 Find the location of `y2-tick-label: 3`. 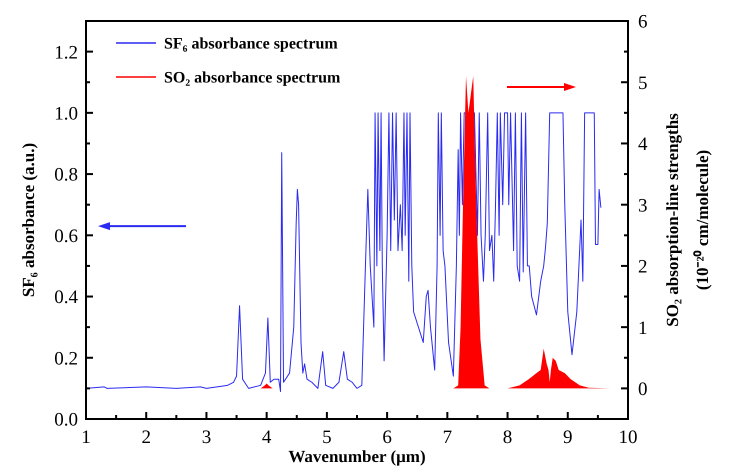

y2-tick-label: 3 is located at coordinates (643, 205).